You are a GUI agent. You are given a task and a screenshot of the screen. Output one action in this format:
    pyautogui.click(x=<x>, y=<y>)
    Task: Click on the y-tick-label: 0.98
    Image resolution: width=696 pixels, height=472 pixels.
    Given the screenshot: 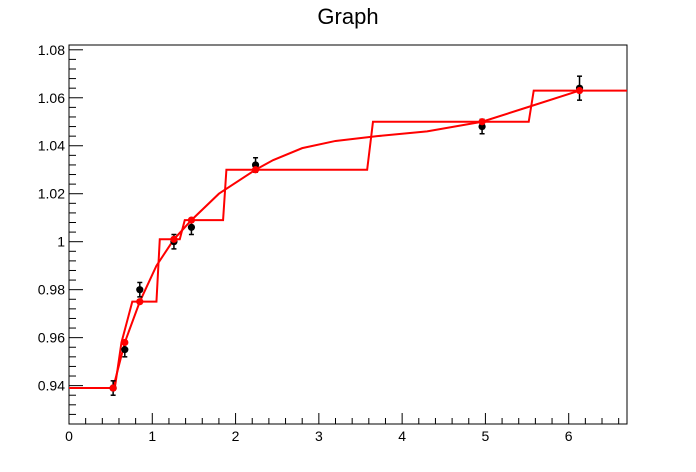 What is the action you would take?
    pyautogui.click(x=51, y=290)
    